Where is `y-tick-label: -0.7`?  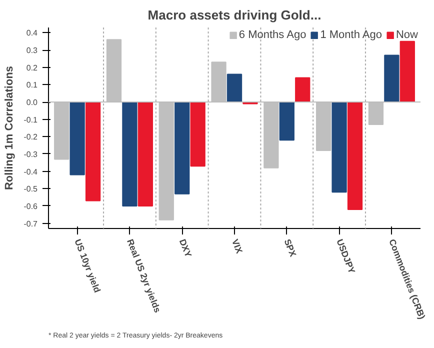
y-tick-label: -0.7 is located at coordinates (31, 223).